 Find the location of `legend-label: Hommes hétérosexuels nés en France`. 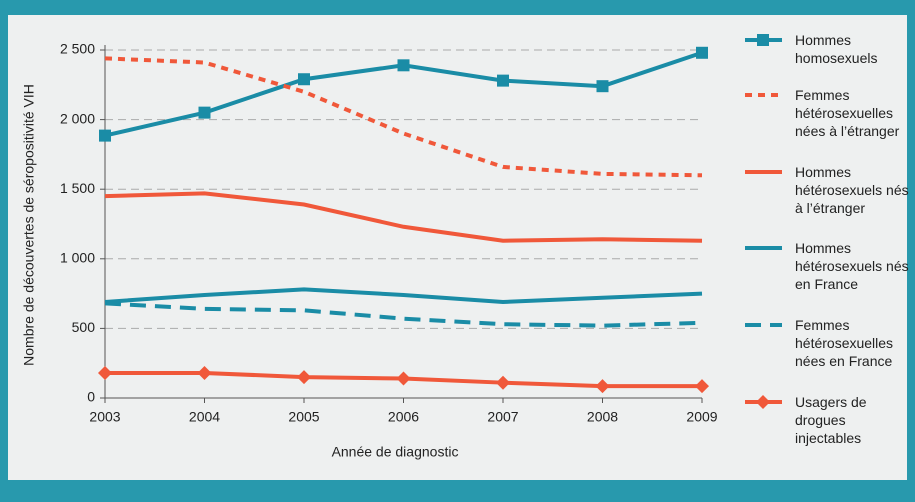

legend-label: Hommes hétérosexuels nés en France is located at coordinates (852, 266).